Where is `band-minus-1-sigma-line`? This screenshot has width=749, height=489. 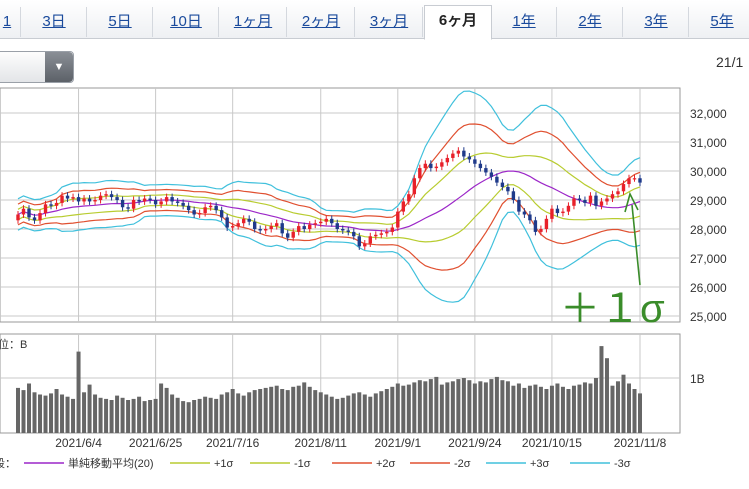 band-minus-1-sigma-line is located at coordinates (329, 213).